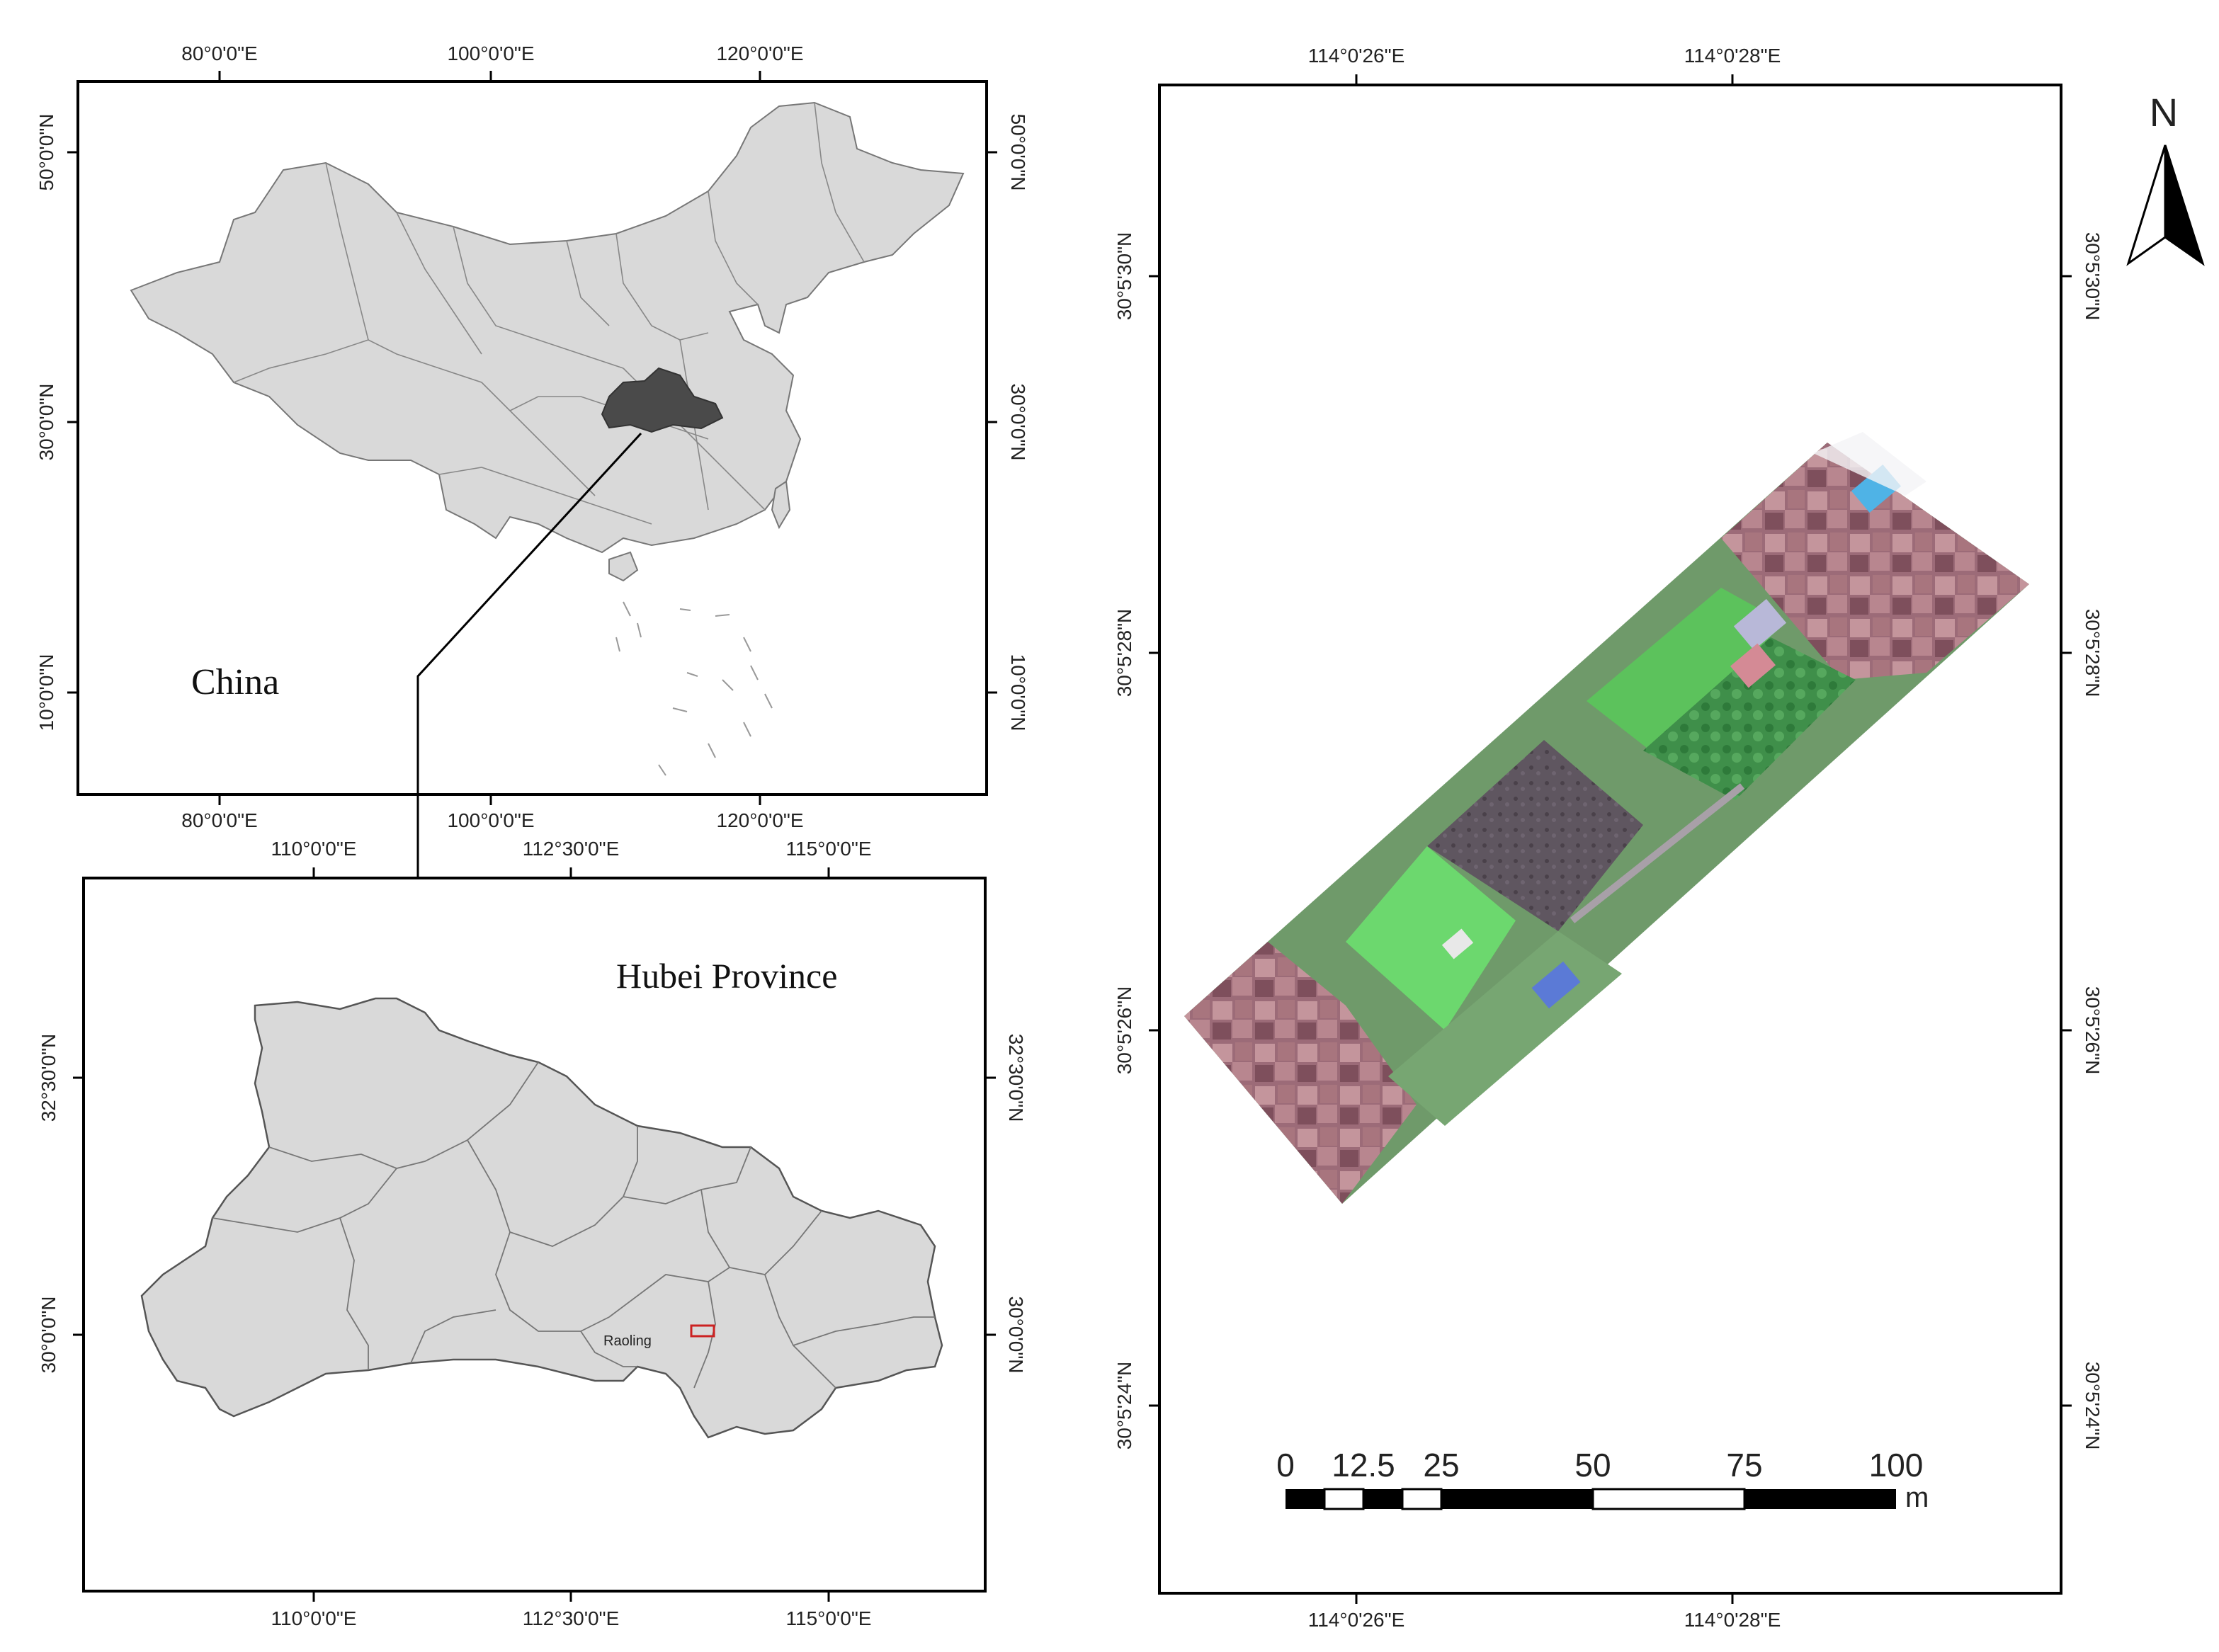 The image size is (2219, 1652). What do you see at coordinates (219, 820) in the screenshot?
I see `china-lon-label-bottom-1: 80°0'0"E` at bounding box center [219, 820].